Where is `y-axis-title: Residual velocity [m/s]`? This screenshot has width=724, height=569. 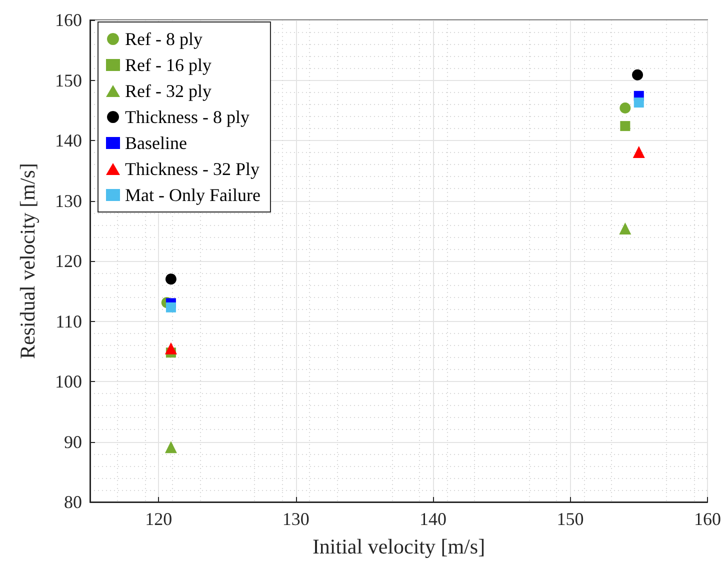 y-axis-title: Residual velocity [m/s] is located at coordinates (28, 261).